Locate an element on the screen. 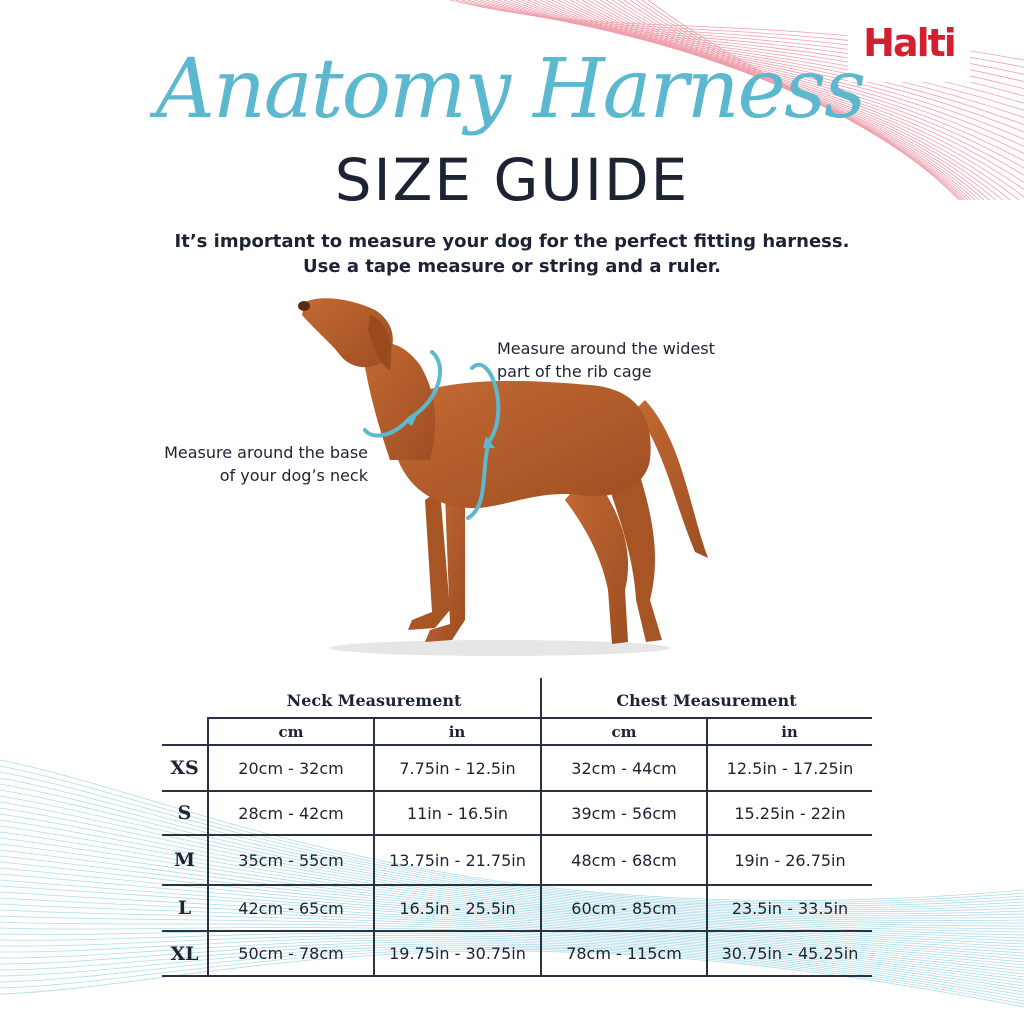 This screenshot has width=1024, height=1024. table-cell: 11in - 16.5in is located at coordinates (457, 813).